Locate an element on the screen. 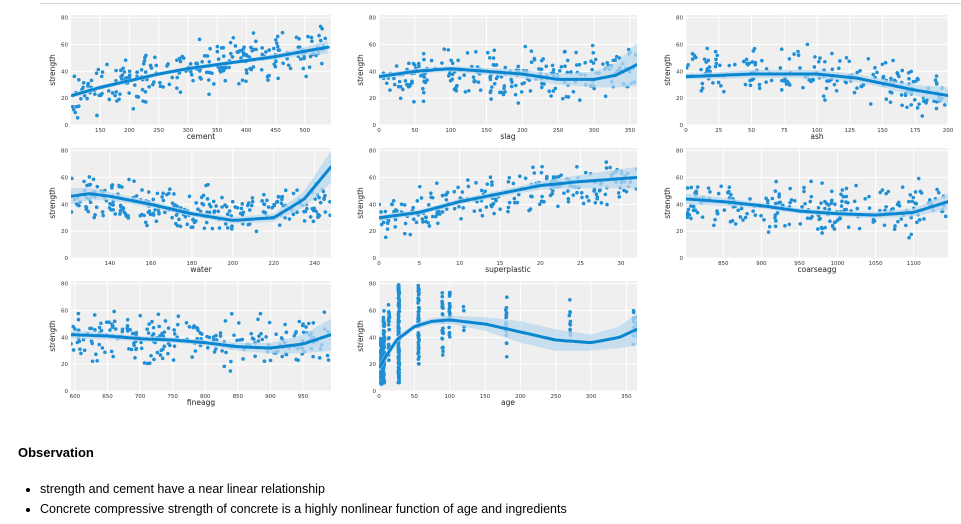 The width and height of the screenshot is (961, 524). age-xtick-label: 350 is located at coordinates (626, 397).